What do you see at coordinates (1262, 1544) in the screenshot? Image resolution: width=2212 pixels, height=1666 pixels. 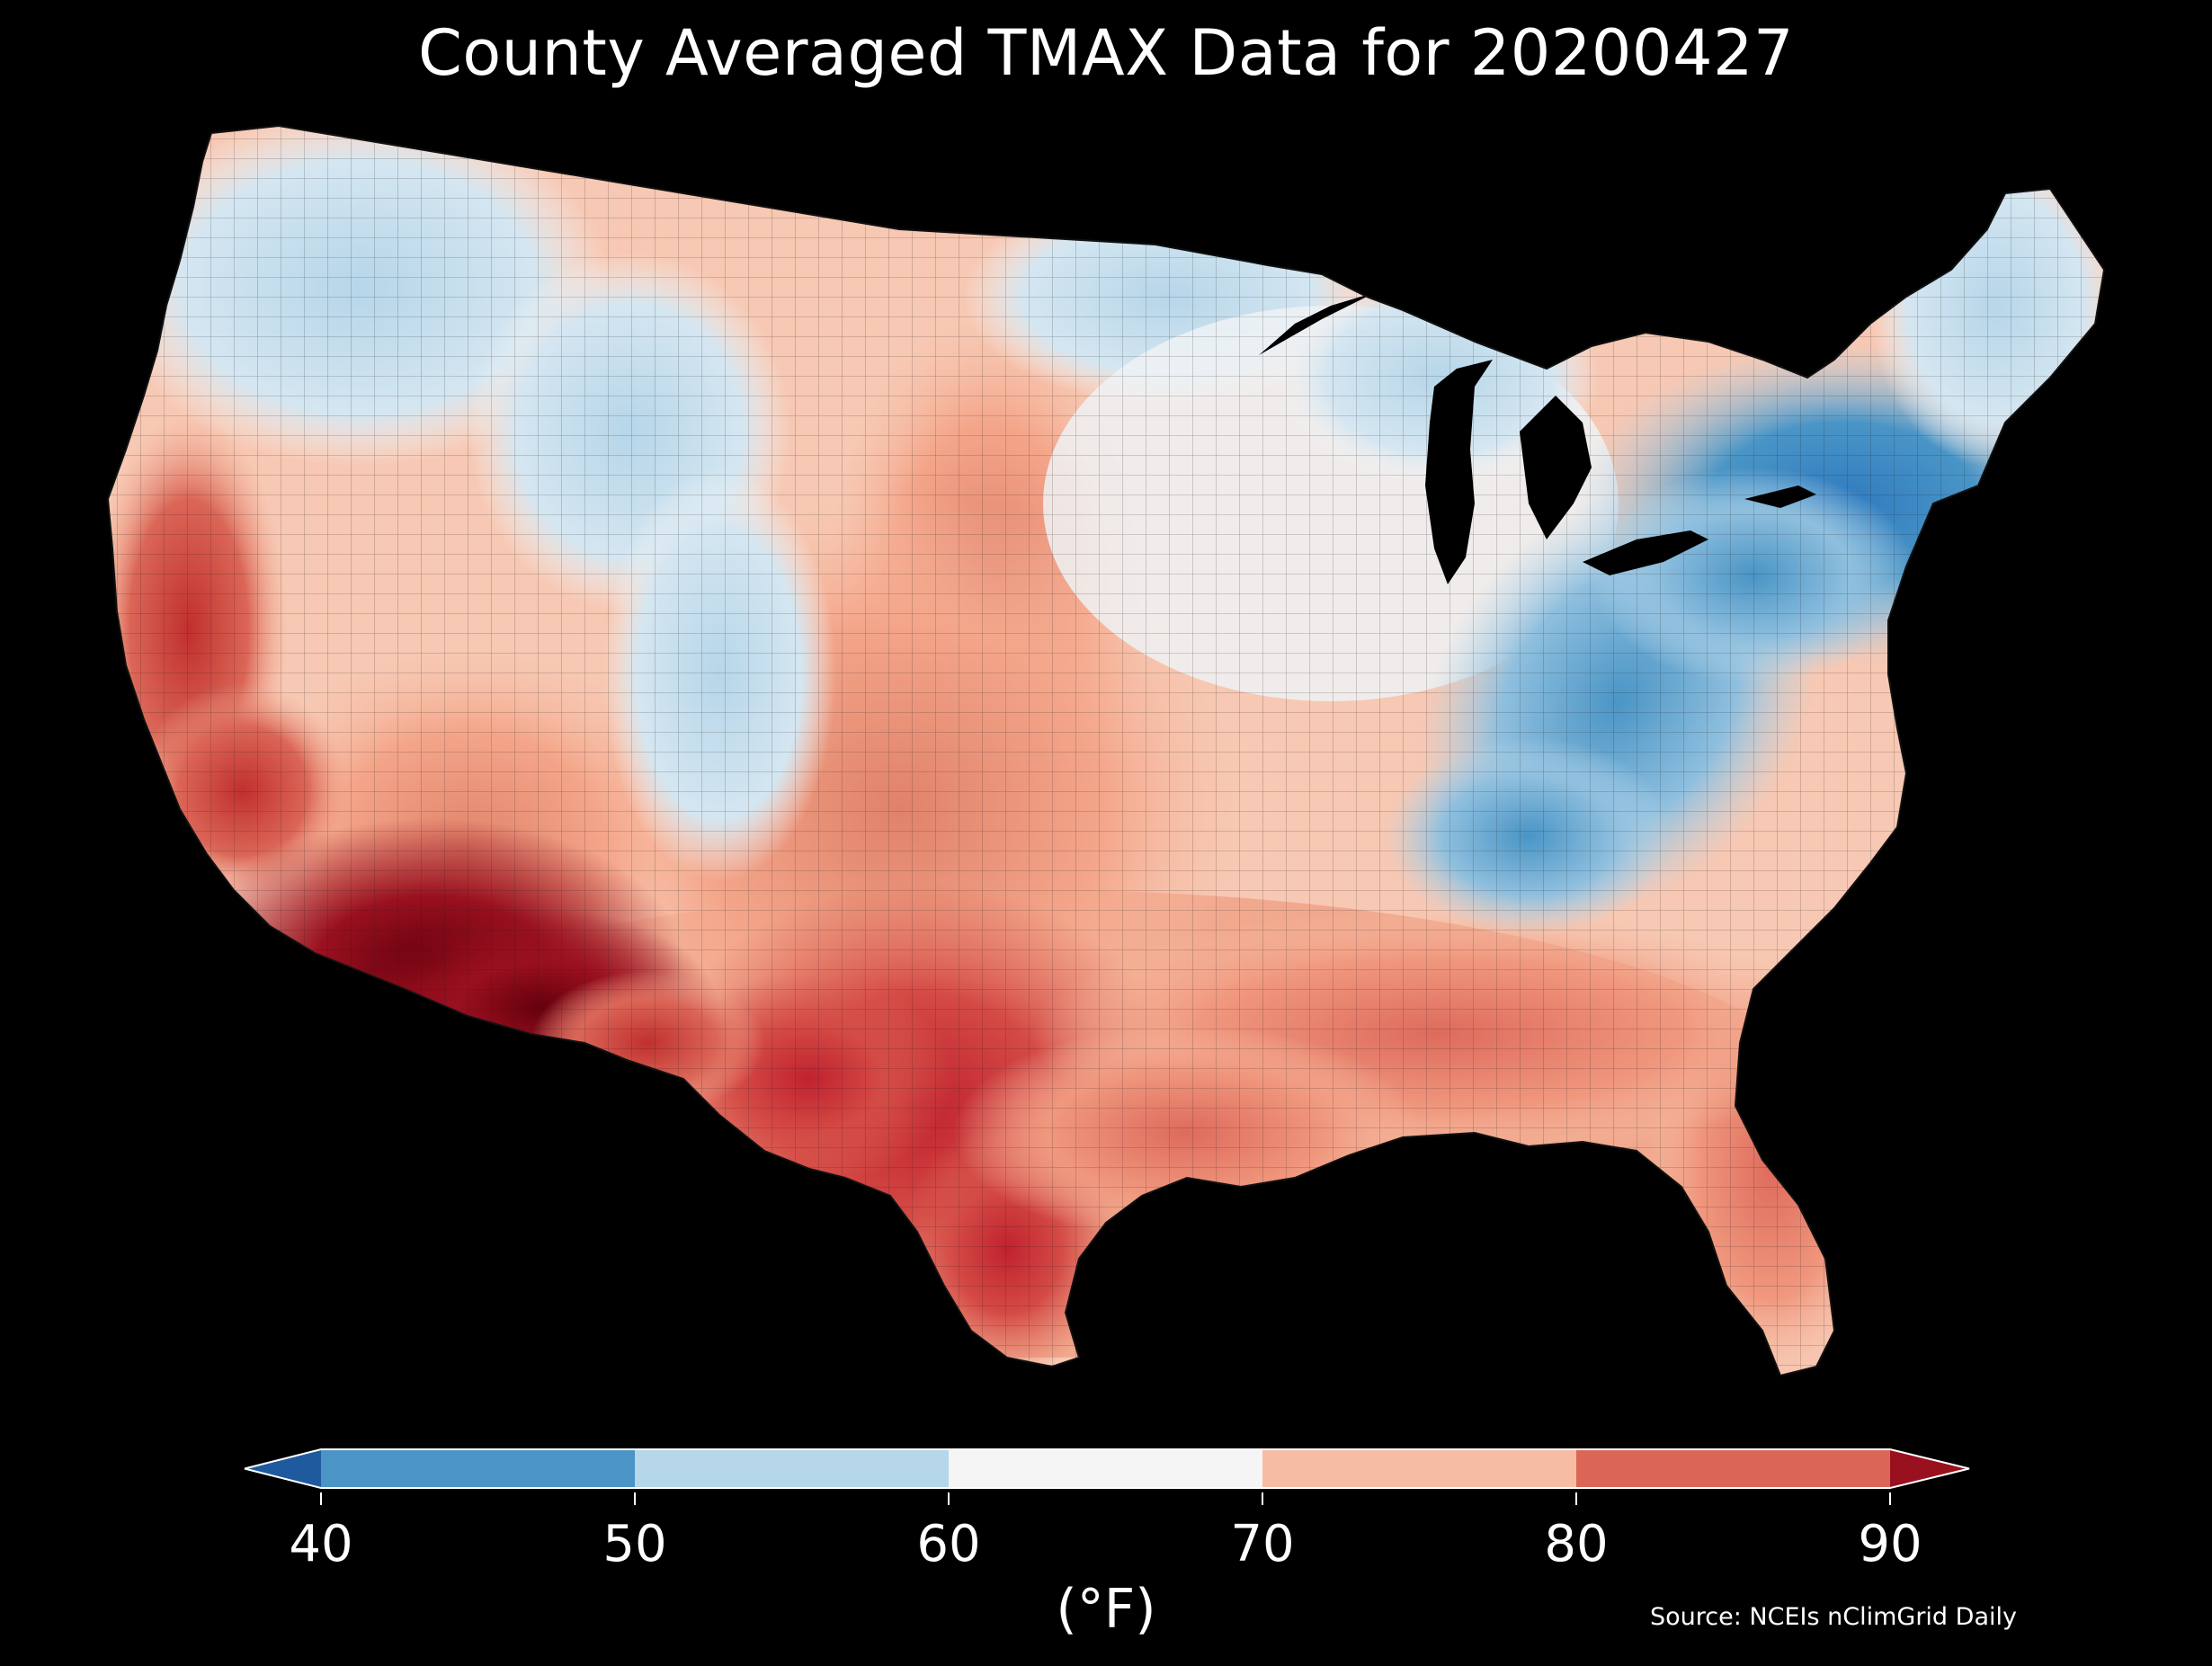 I see `colorbar-tick-label: 70` at bounding box center [1262, 1544].